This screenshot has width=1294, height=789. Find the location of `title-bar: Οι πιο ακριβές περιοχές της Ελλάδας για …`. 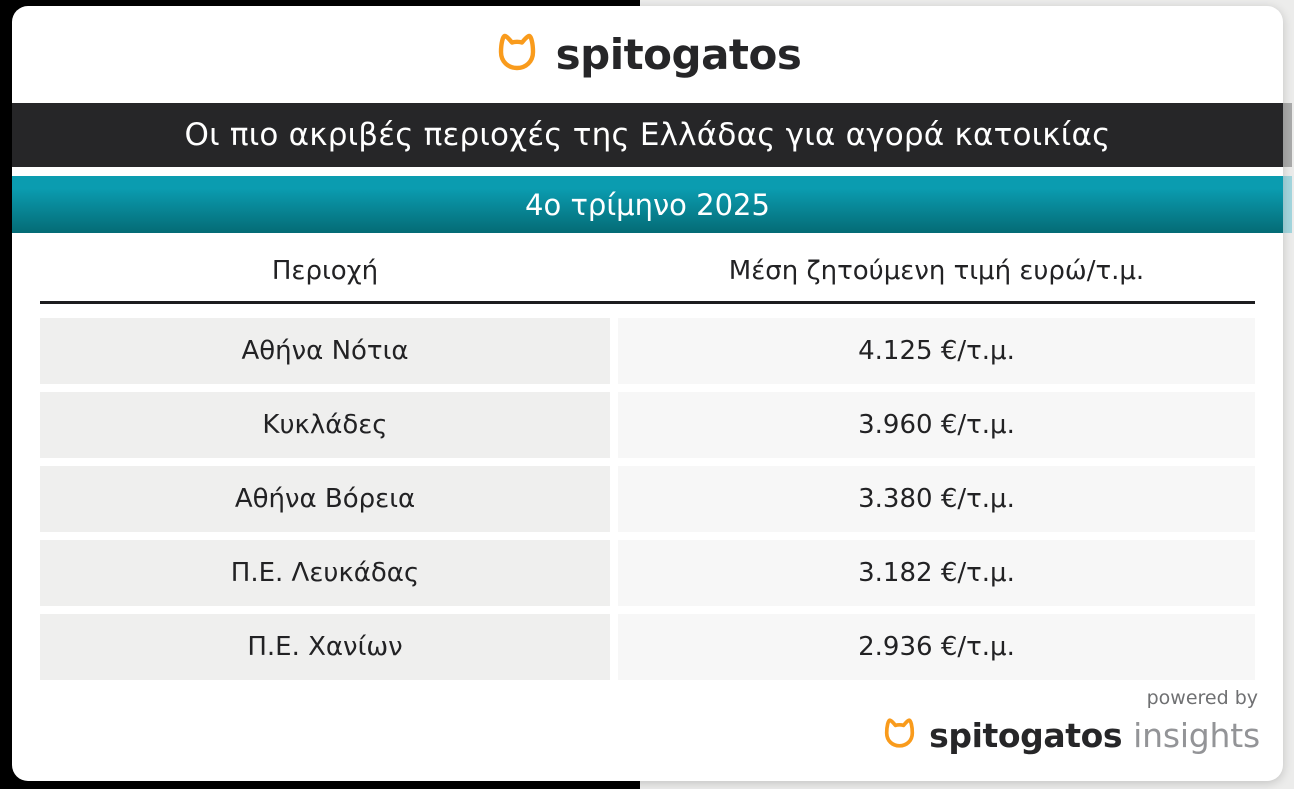

title-bar: Οι πιο ακριβές περιοχές της Ελλάδας για … is located at coordinates (647, 135).